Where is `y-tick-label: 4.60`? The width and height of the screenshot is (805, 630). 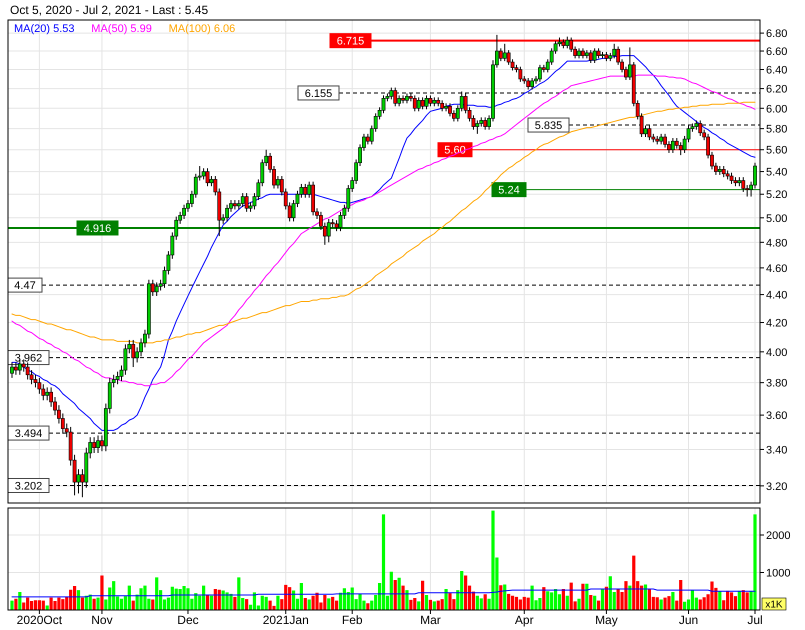
y-tick-label: 4.60 is located at coordinates (777, 268).